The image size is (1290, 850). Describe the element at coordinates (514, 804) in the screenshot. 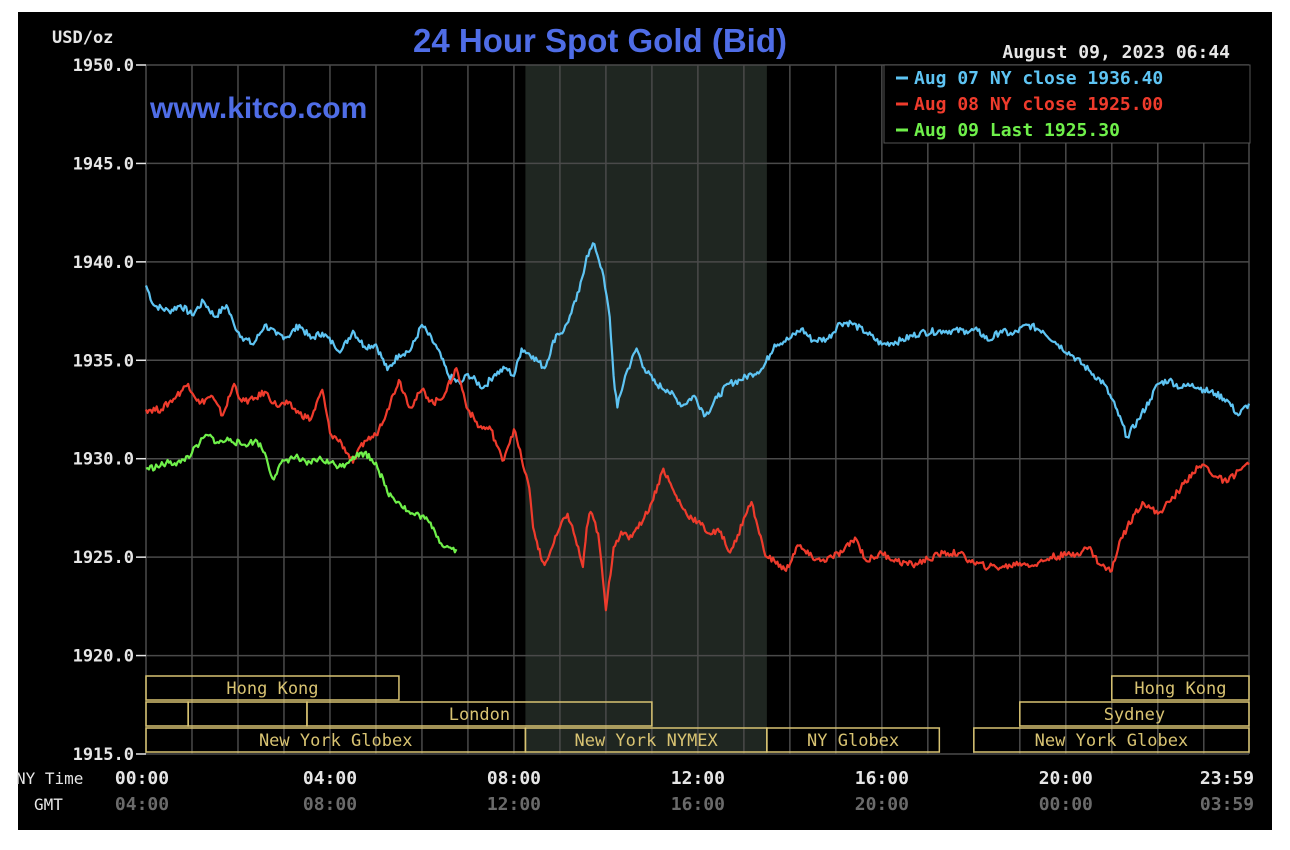

I see `x-tick-label-gmt: 12:00` at that location.